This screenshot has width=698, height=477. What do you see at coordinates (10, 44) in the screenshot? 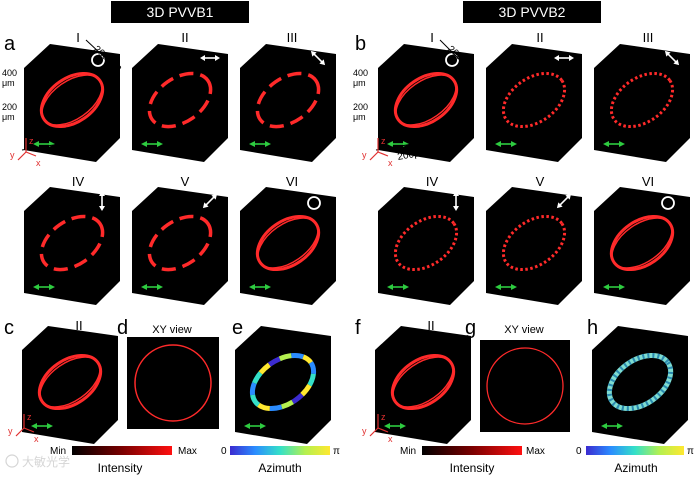
I see `panel-letter-a: a` at bounding box center [10, 44].